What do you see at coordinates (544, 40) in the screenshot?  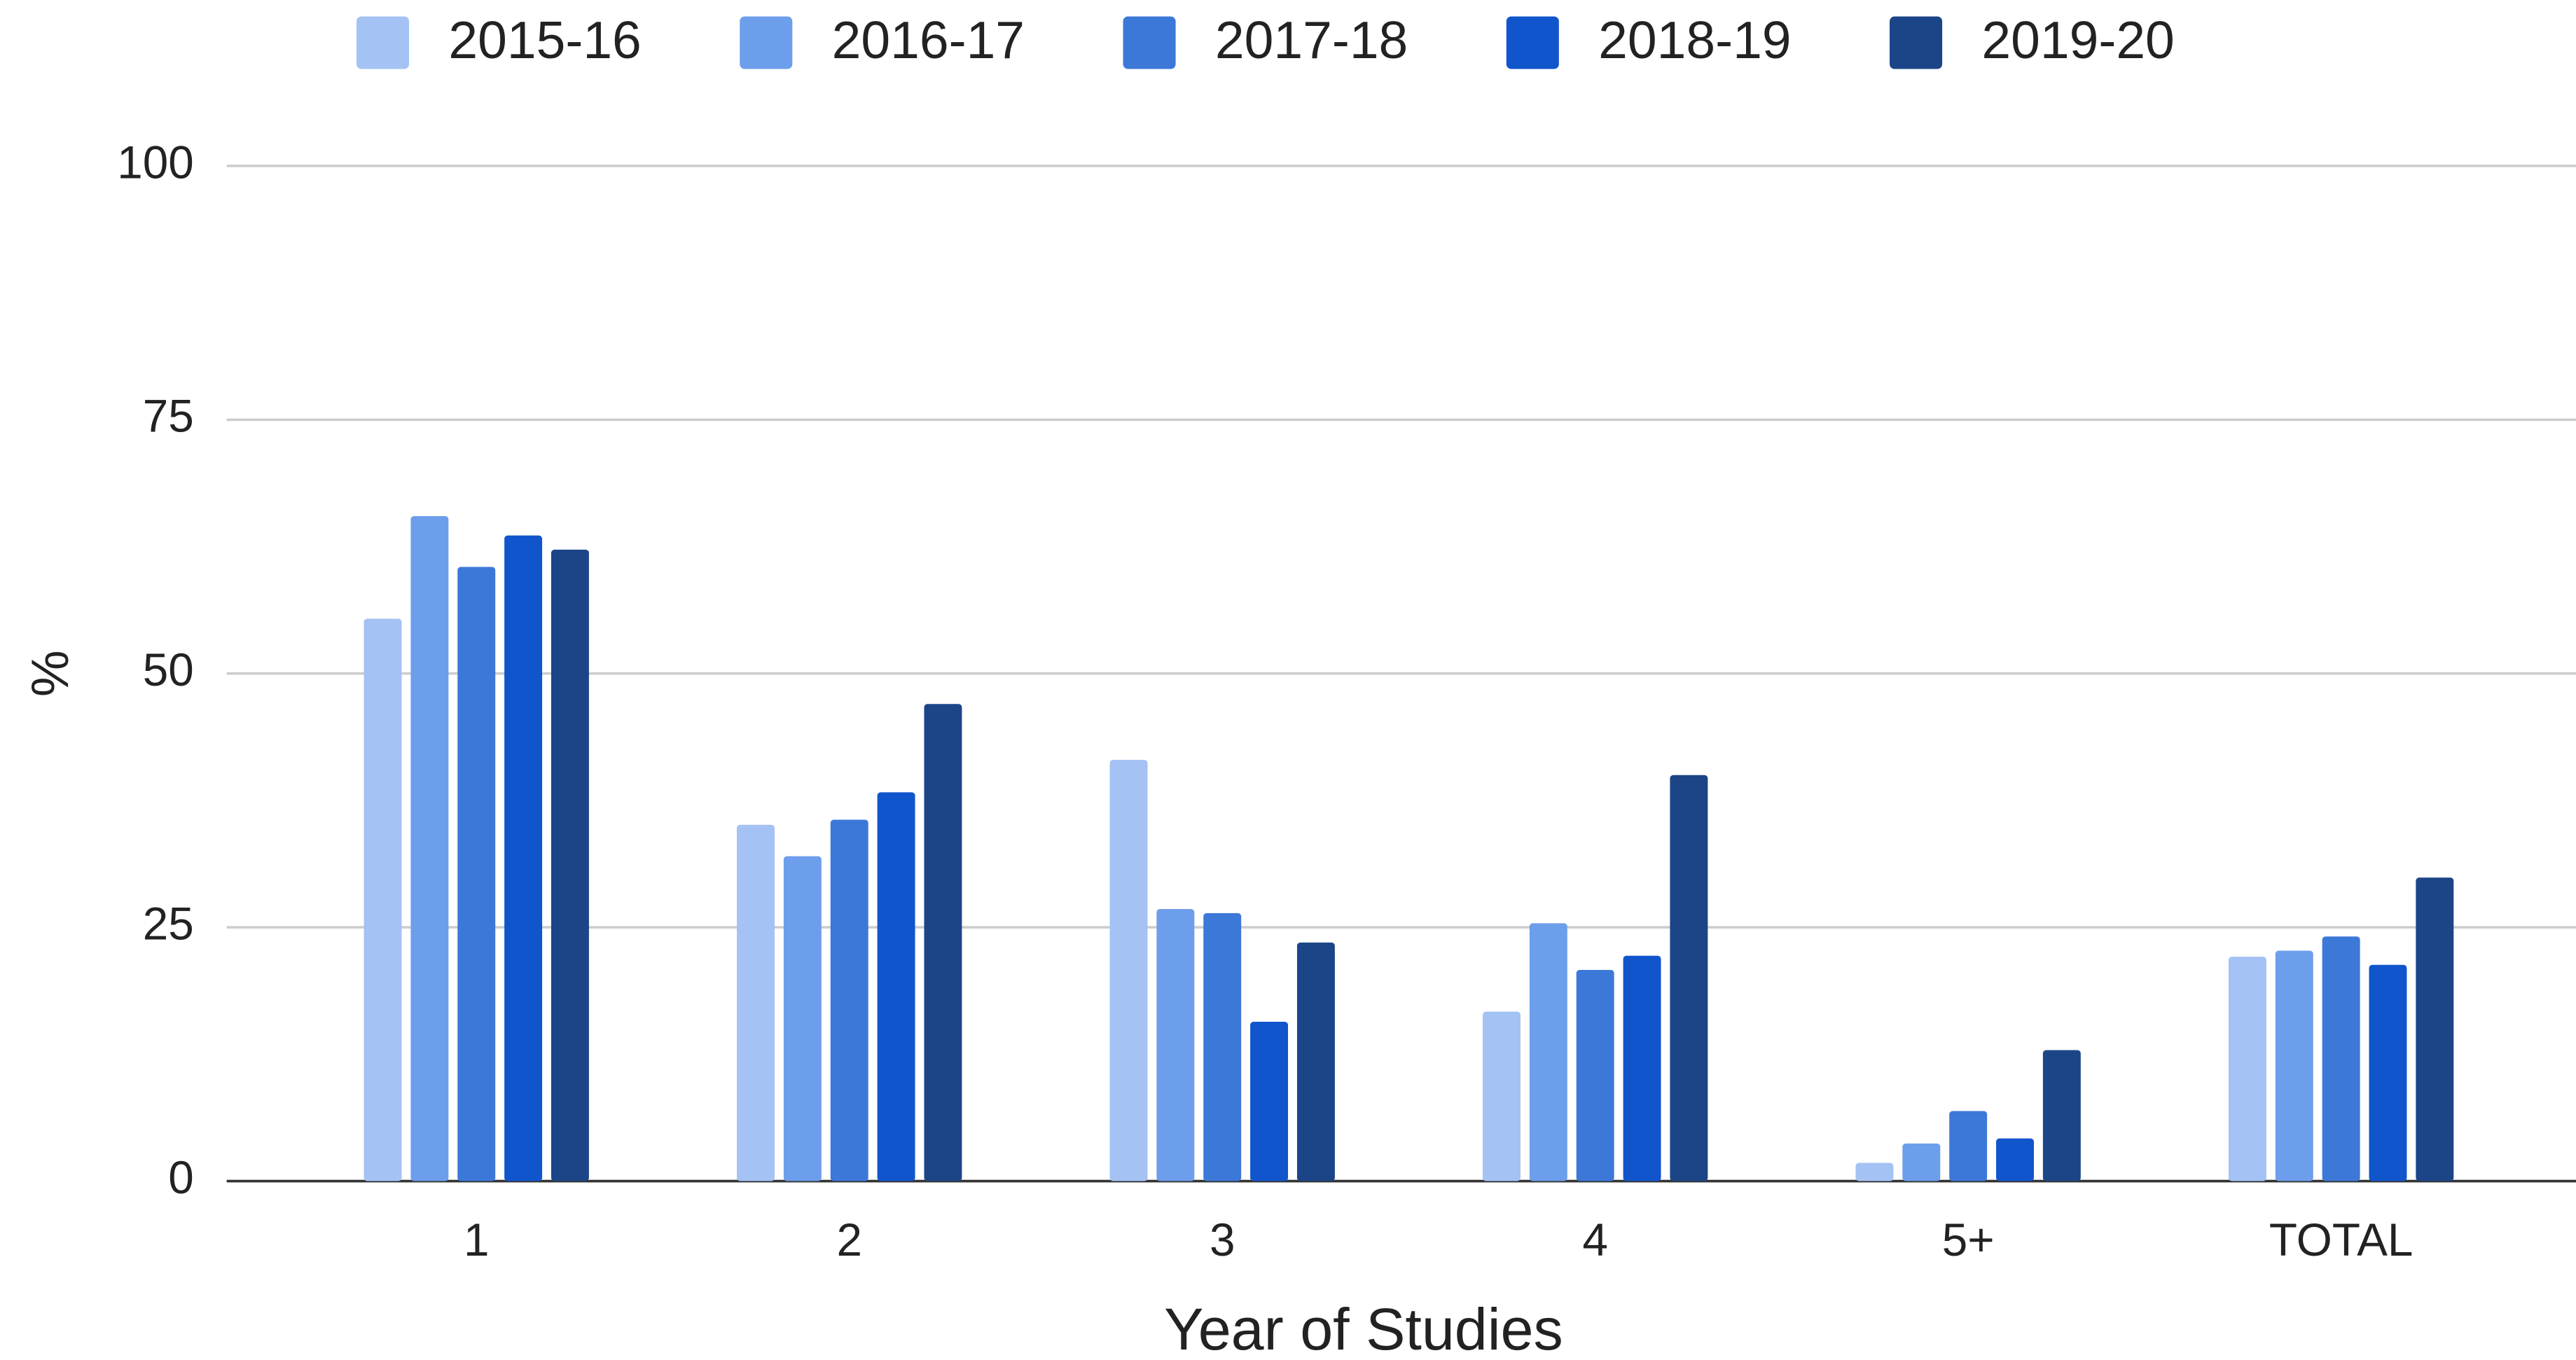 I see `legend-label: 2015-16` at bounding box center [544, 40].